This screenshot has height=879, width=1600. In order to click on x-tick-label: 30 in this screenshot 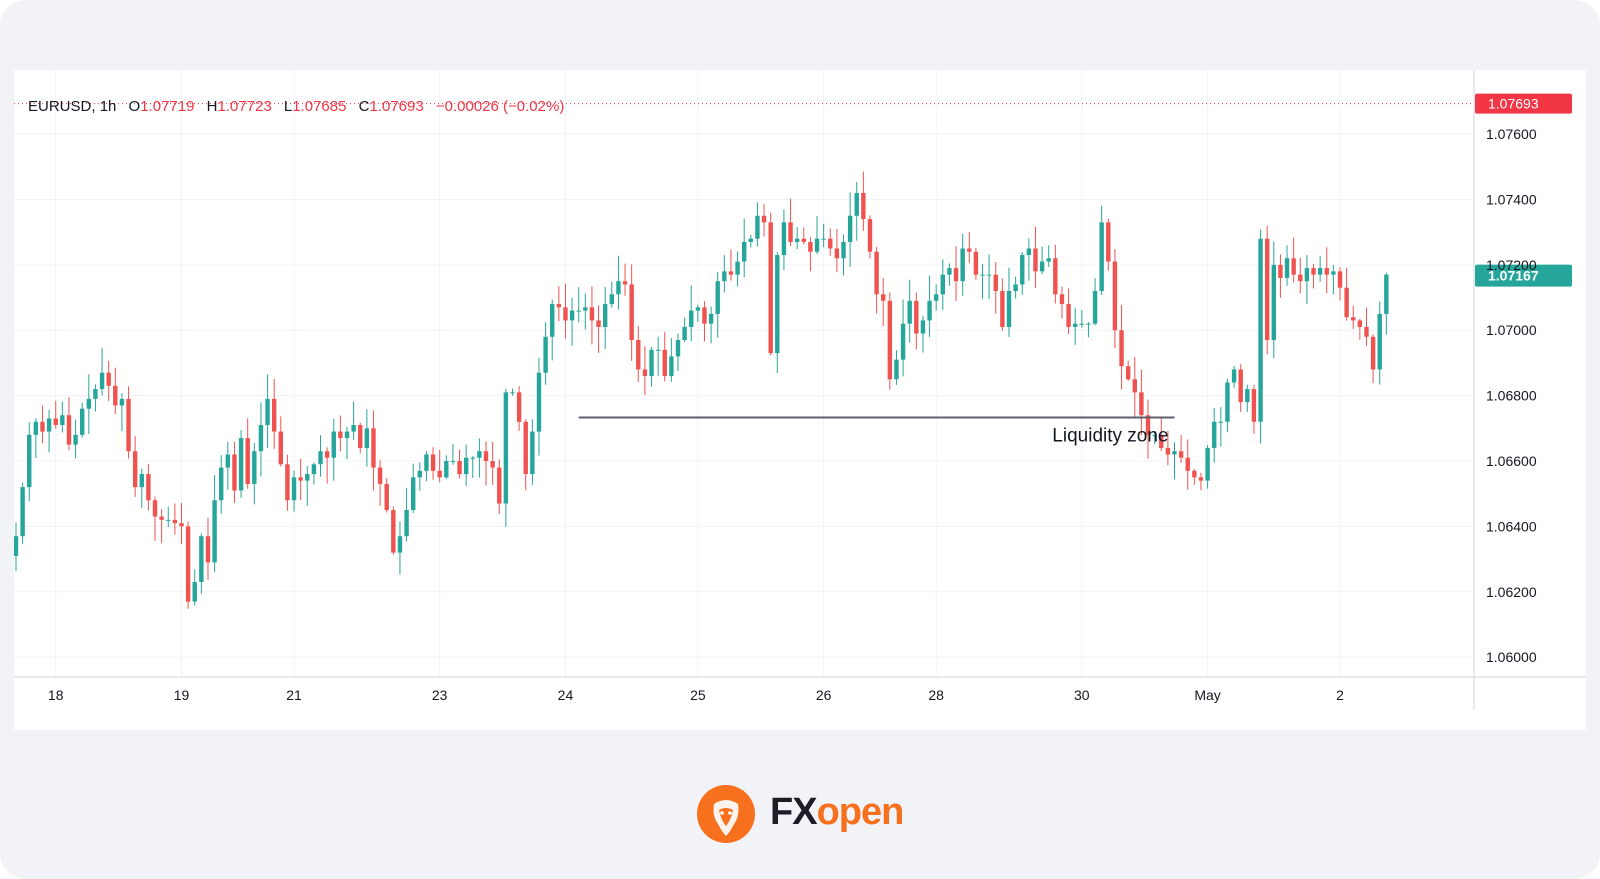, I will do `click(1082, 695)`.